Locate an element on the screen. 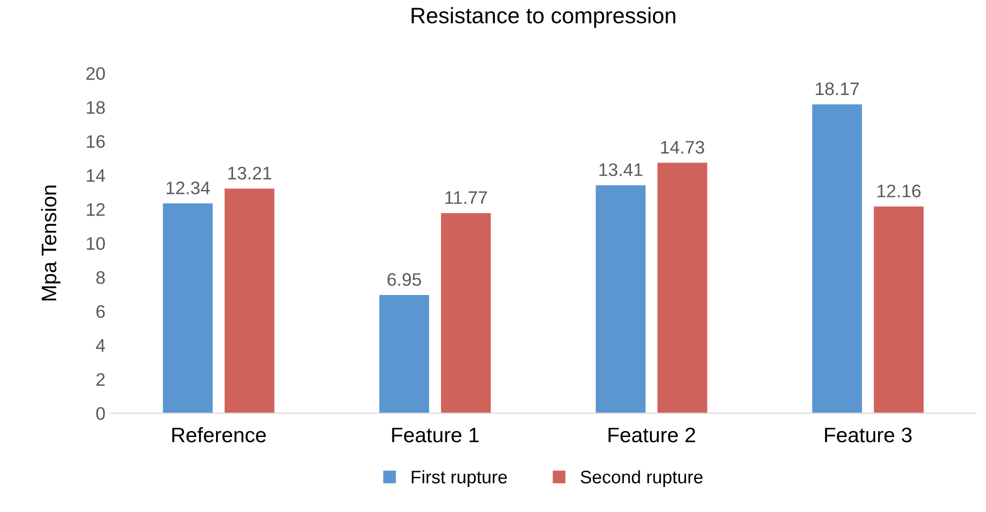 The height and width of the screenshot is (512, 986). y-tick-label: 14 is located at coordinates (96, 175).